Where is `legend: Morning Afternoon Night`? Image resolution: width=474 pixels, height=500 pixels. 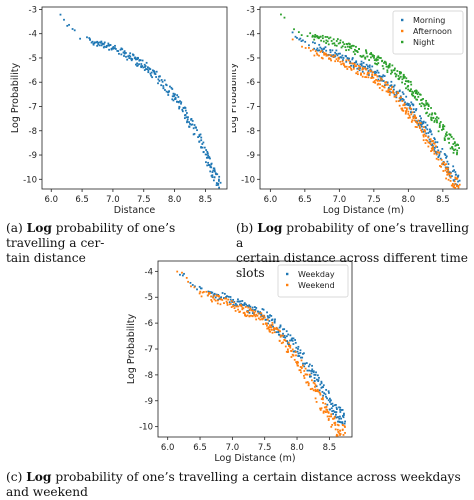
legend: Morning Afternoon Night is located at coordinates (428, 32).